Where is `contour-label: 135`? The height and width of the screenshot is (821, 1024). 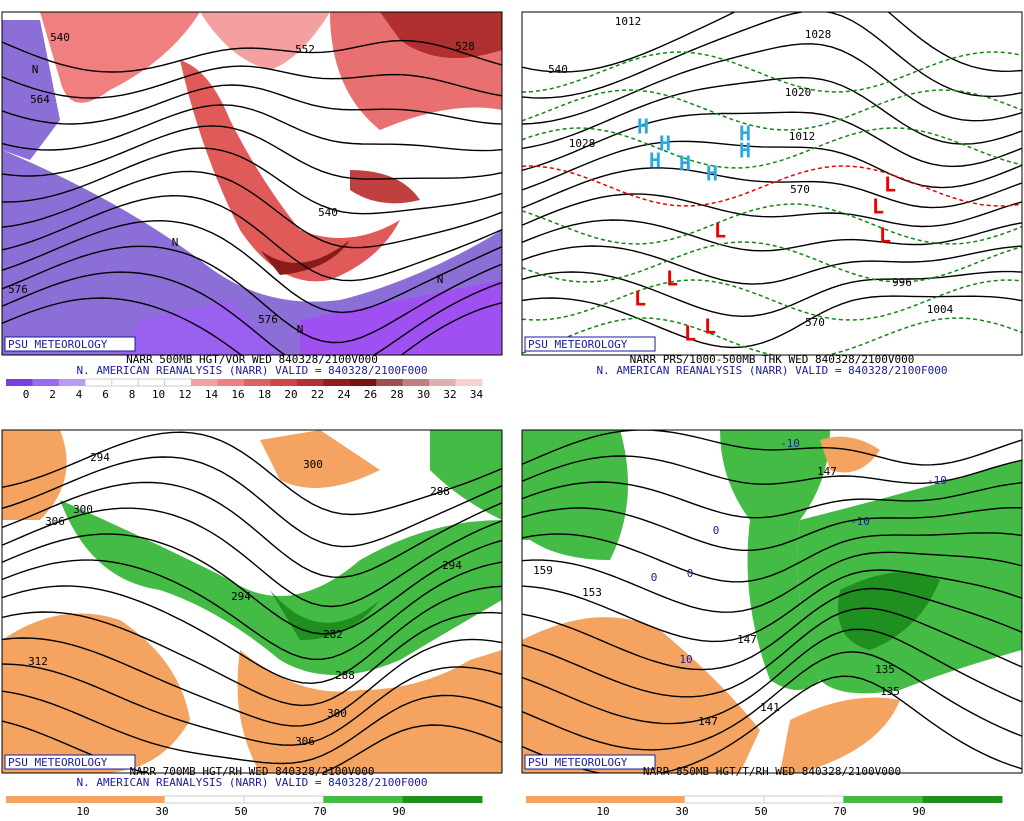 contour-label: 135 is located at coordinates (890, 691).